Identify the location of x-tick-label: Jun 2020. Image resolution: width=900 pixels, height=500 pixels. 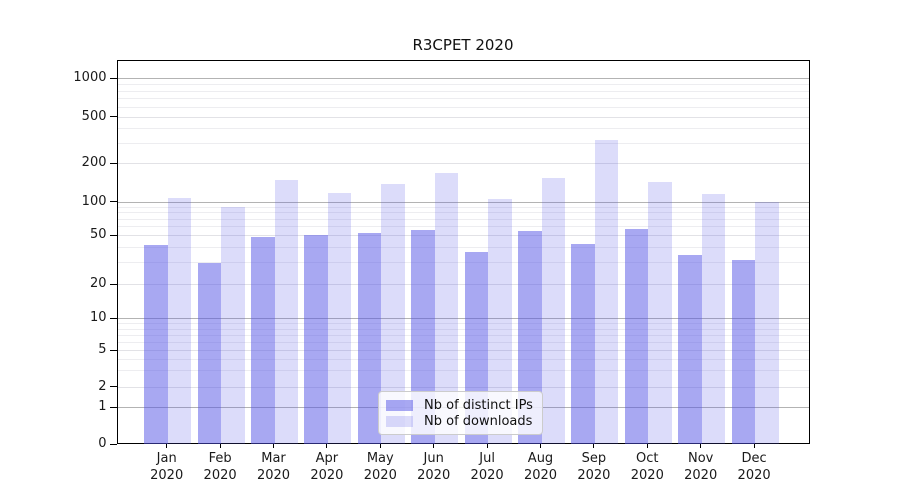
(434, 467).